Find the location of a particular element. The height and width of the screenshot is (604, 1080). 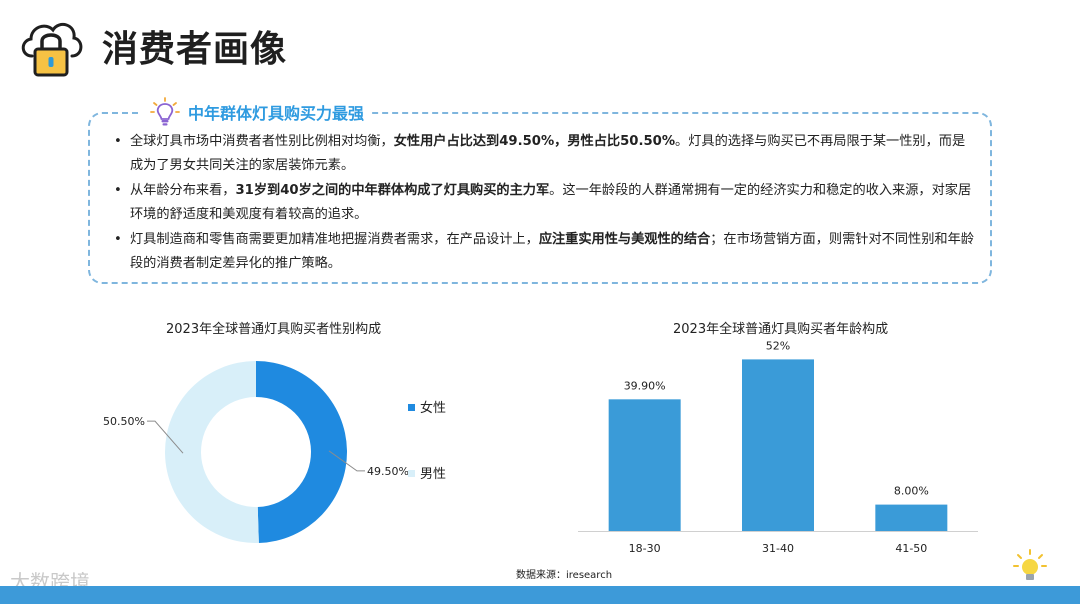

legend-label: 女性 is located at coordinates (433, 408).